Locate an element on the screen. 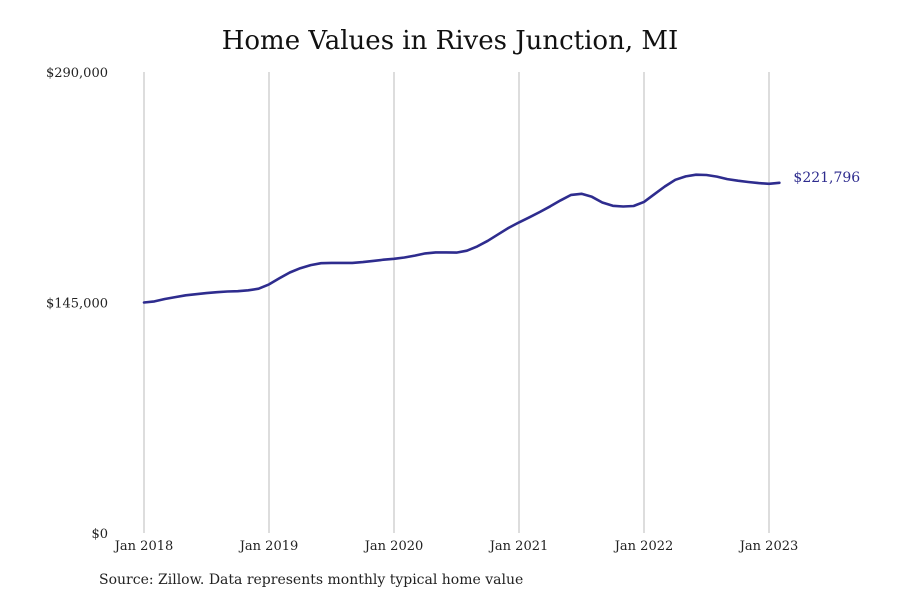 The image size is (900, 600). x-tick-label: Jan 2023 is located at coordinates (768, 546).